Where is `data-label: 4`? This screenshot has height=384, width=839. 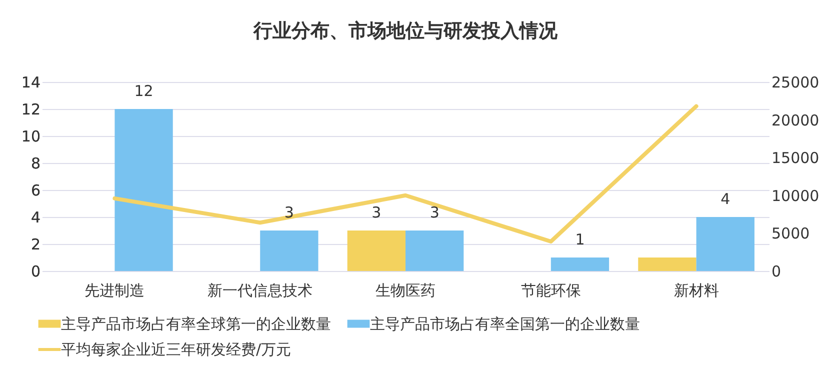 data-label: 4 is located at coordinates (725, 199).